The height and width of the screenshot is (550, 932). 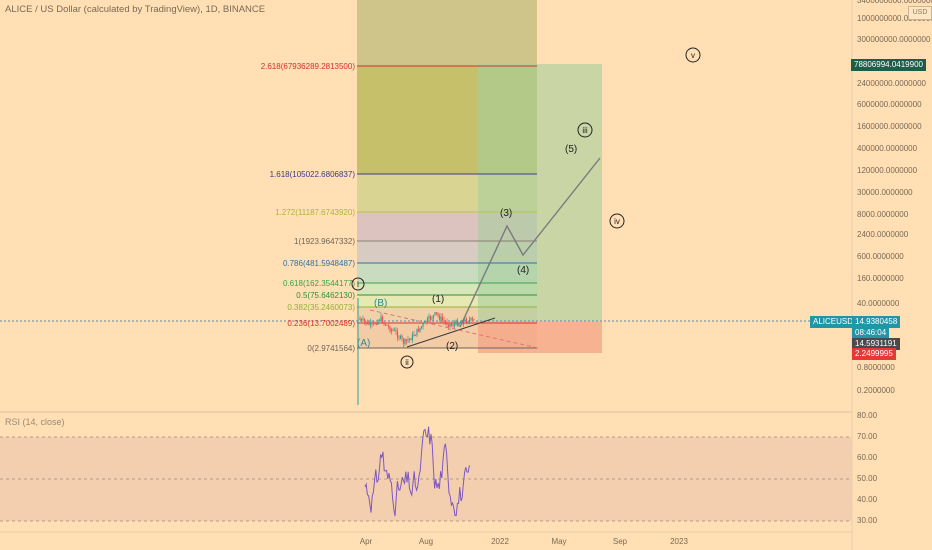 I want to click on wave-circle-iii, so click(x=585, y=130).